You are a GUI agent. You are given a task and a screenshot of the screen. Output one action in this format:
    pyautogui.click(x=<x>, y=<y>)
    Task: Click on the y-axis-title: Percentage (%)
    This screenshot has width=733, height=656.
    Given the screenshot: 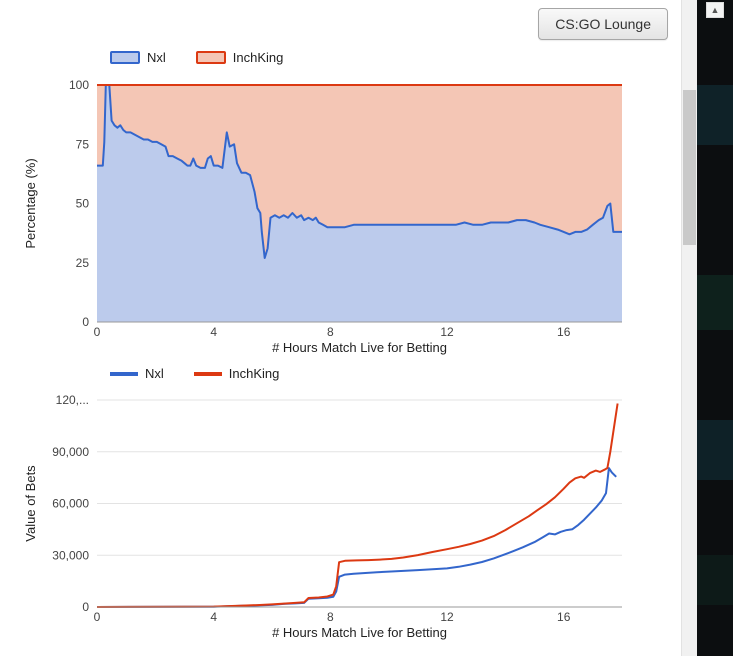 What is the action you would take?
    pyautogui.click(x=30, y=203)
    